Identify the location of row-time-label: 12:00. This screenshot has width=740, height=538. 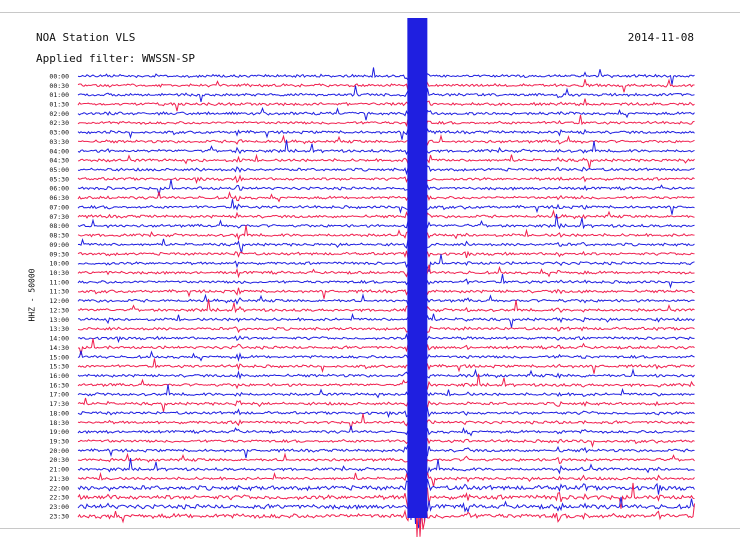
(59, 301).